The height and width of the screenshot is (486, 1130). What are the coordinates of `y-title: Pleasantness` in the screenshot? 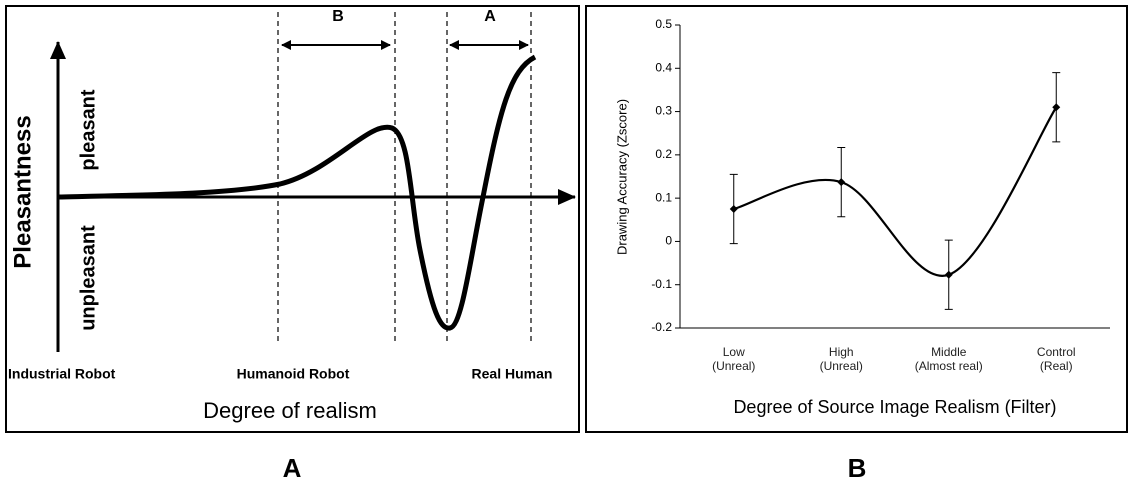 It's located at (22, 191).